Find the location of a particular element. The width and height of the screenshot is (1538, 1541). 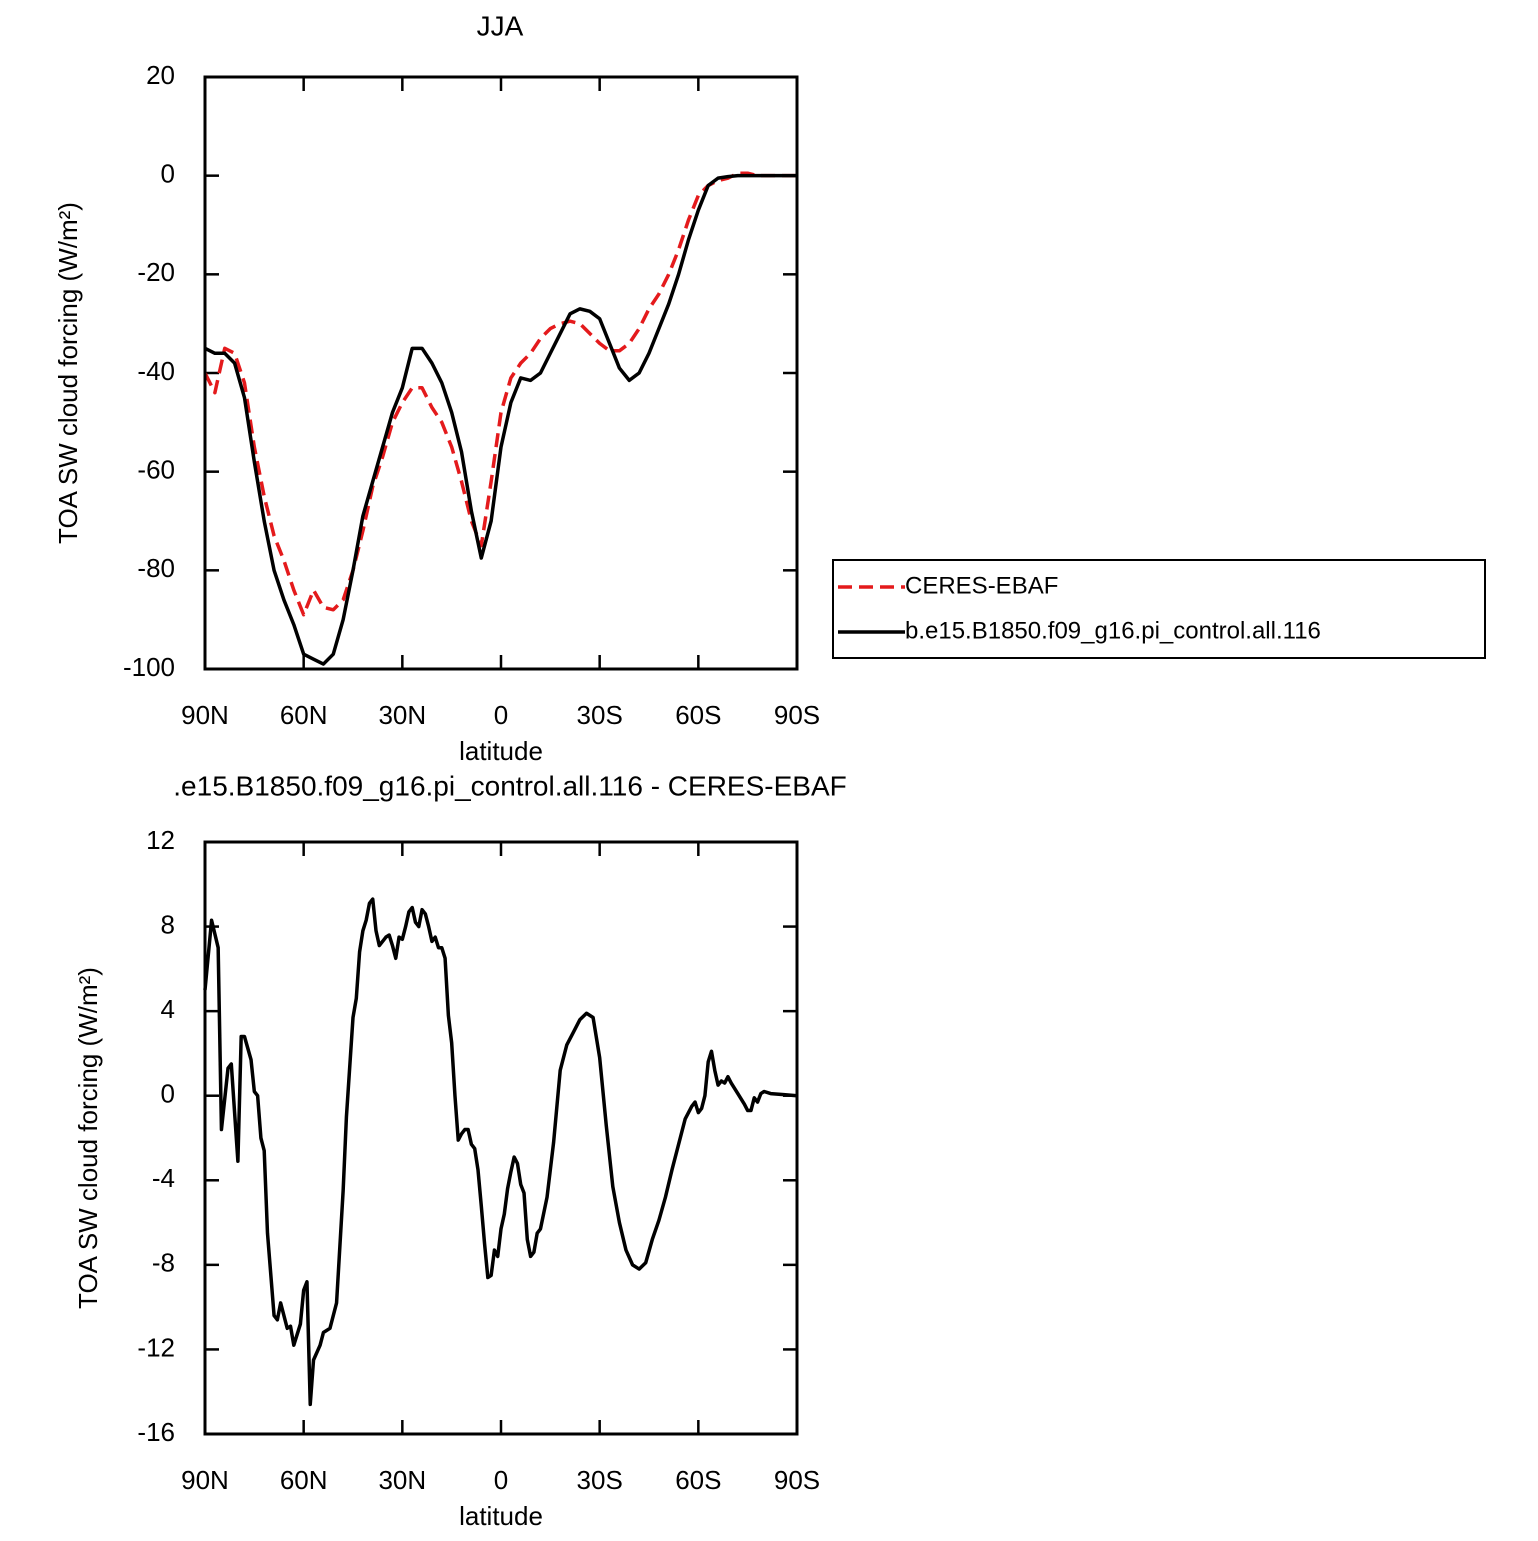

y-tick-label: -60 is located at coordinates (156, 470).